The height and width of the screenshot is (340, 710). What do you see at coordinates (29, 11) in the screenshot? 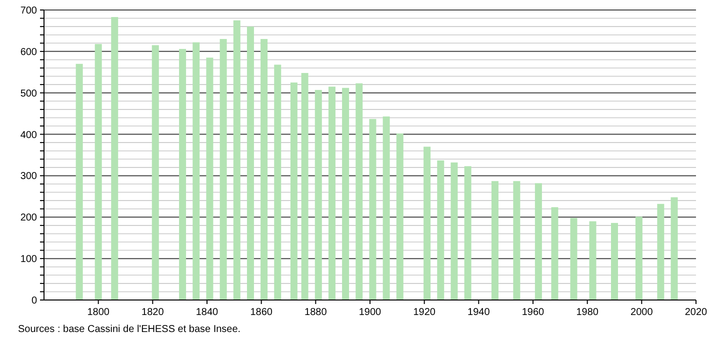
I see `y-tick-label: 700` at bounding box center [29, 11].